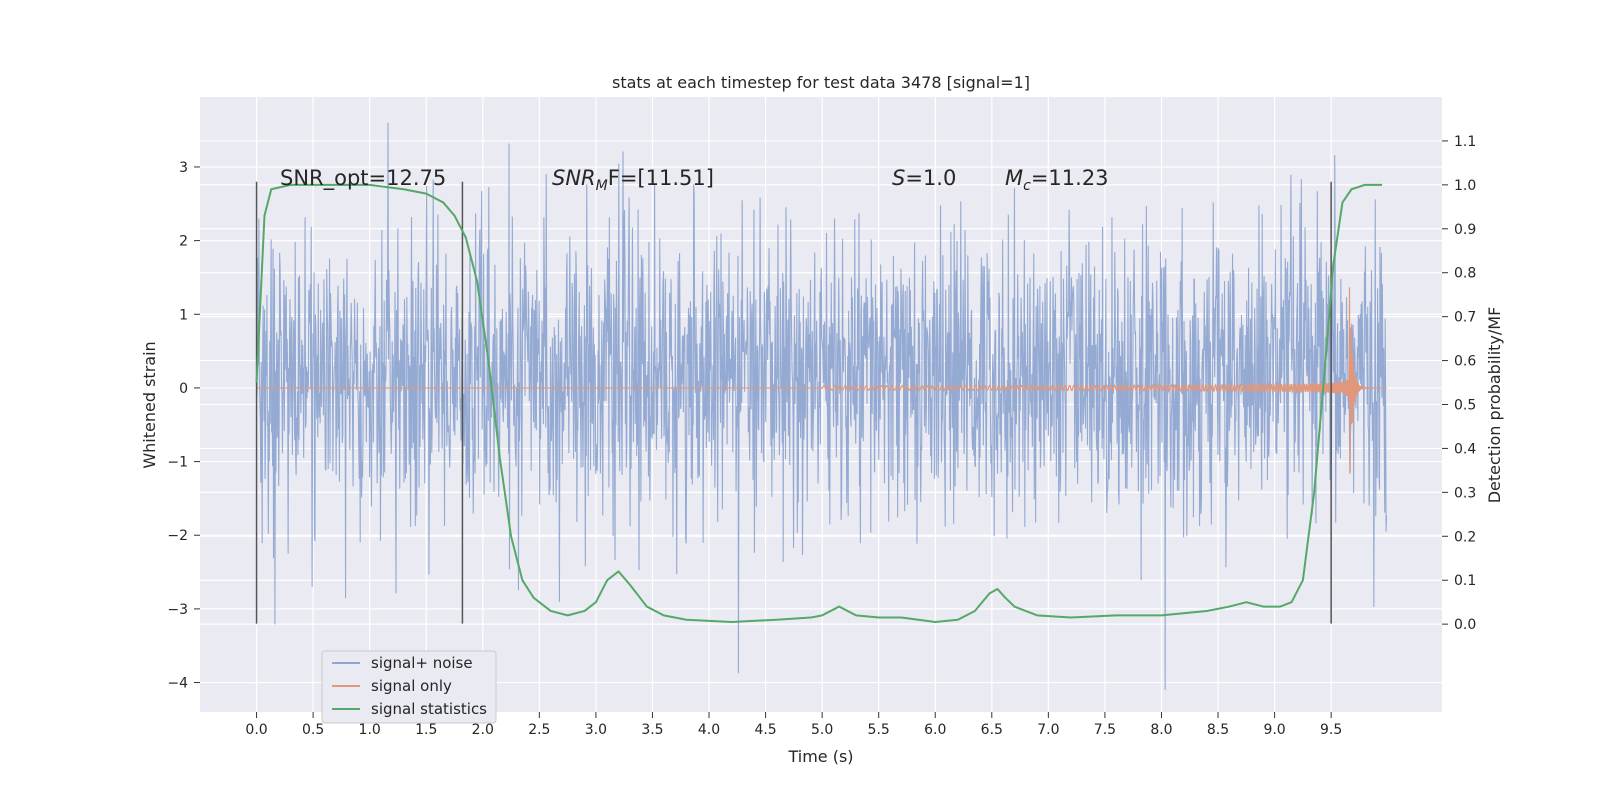  I want to click on y-right-tick-label: 0.3, so click(1465, 493).